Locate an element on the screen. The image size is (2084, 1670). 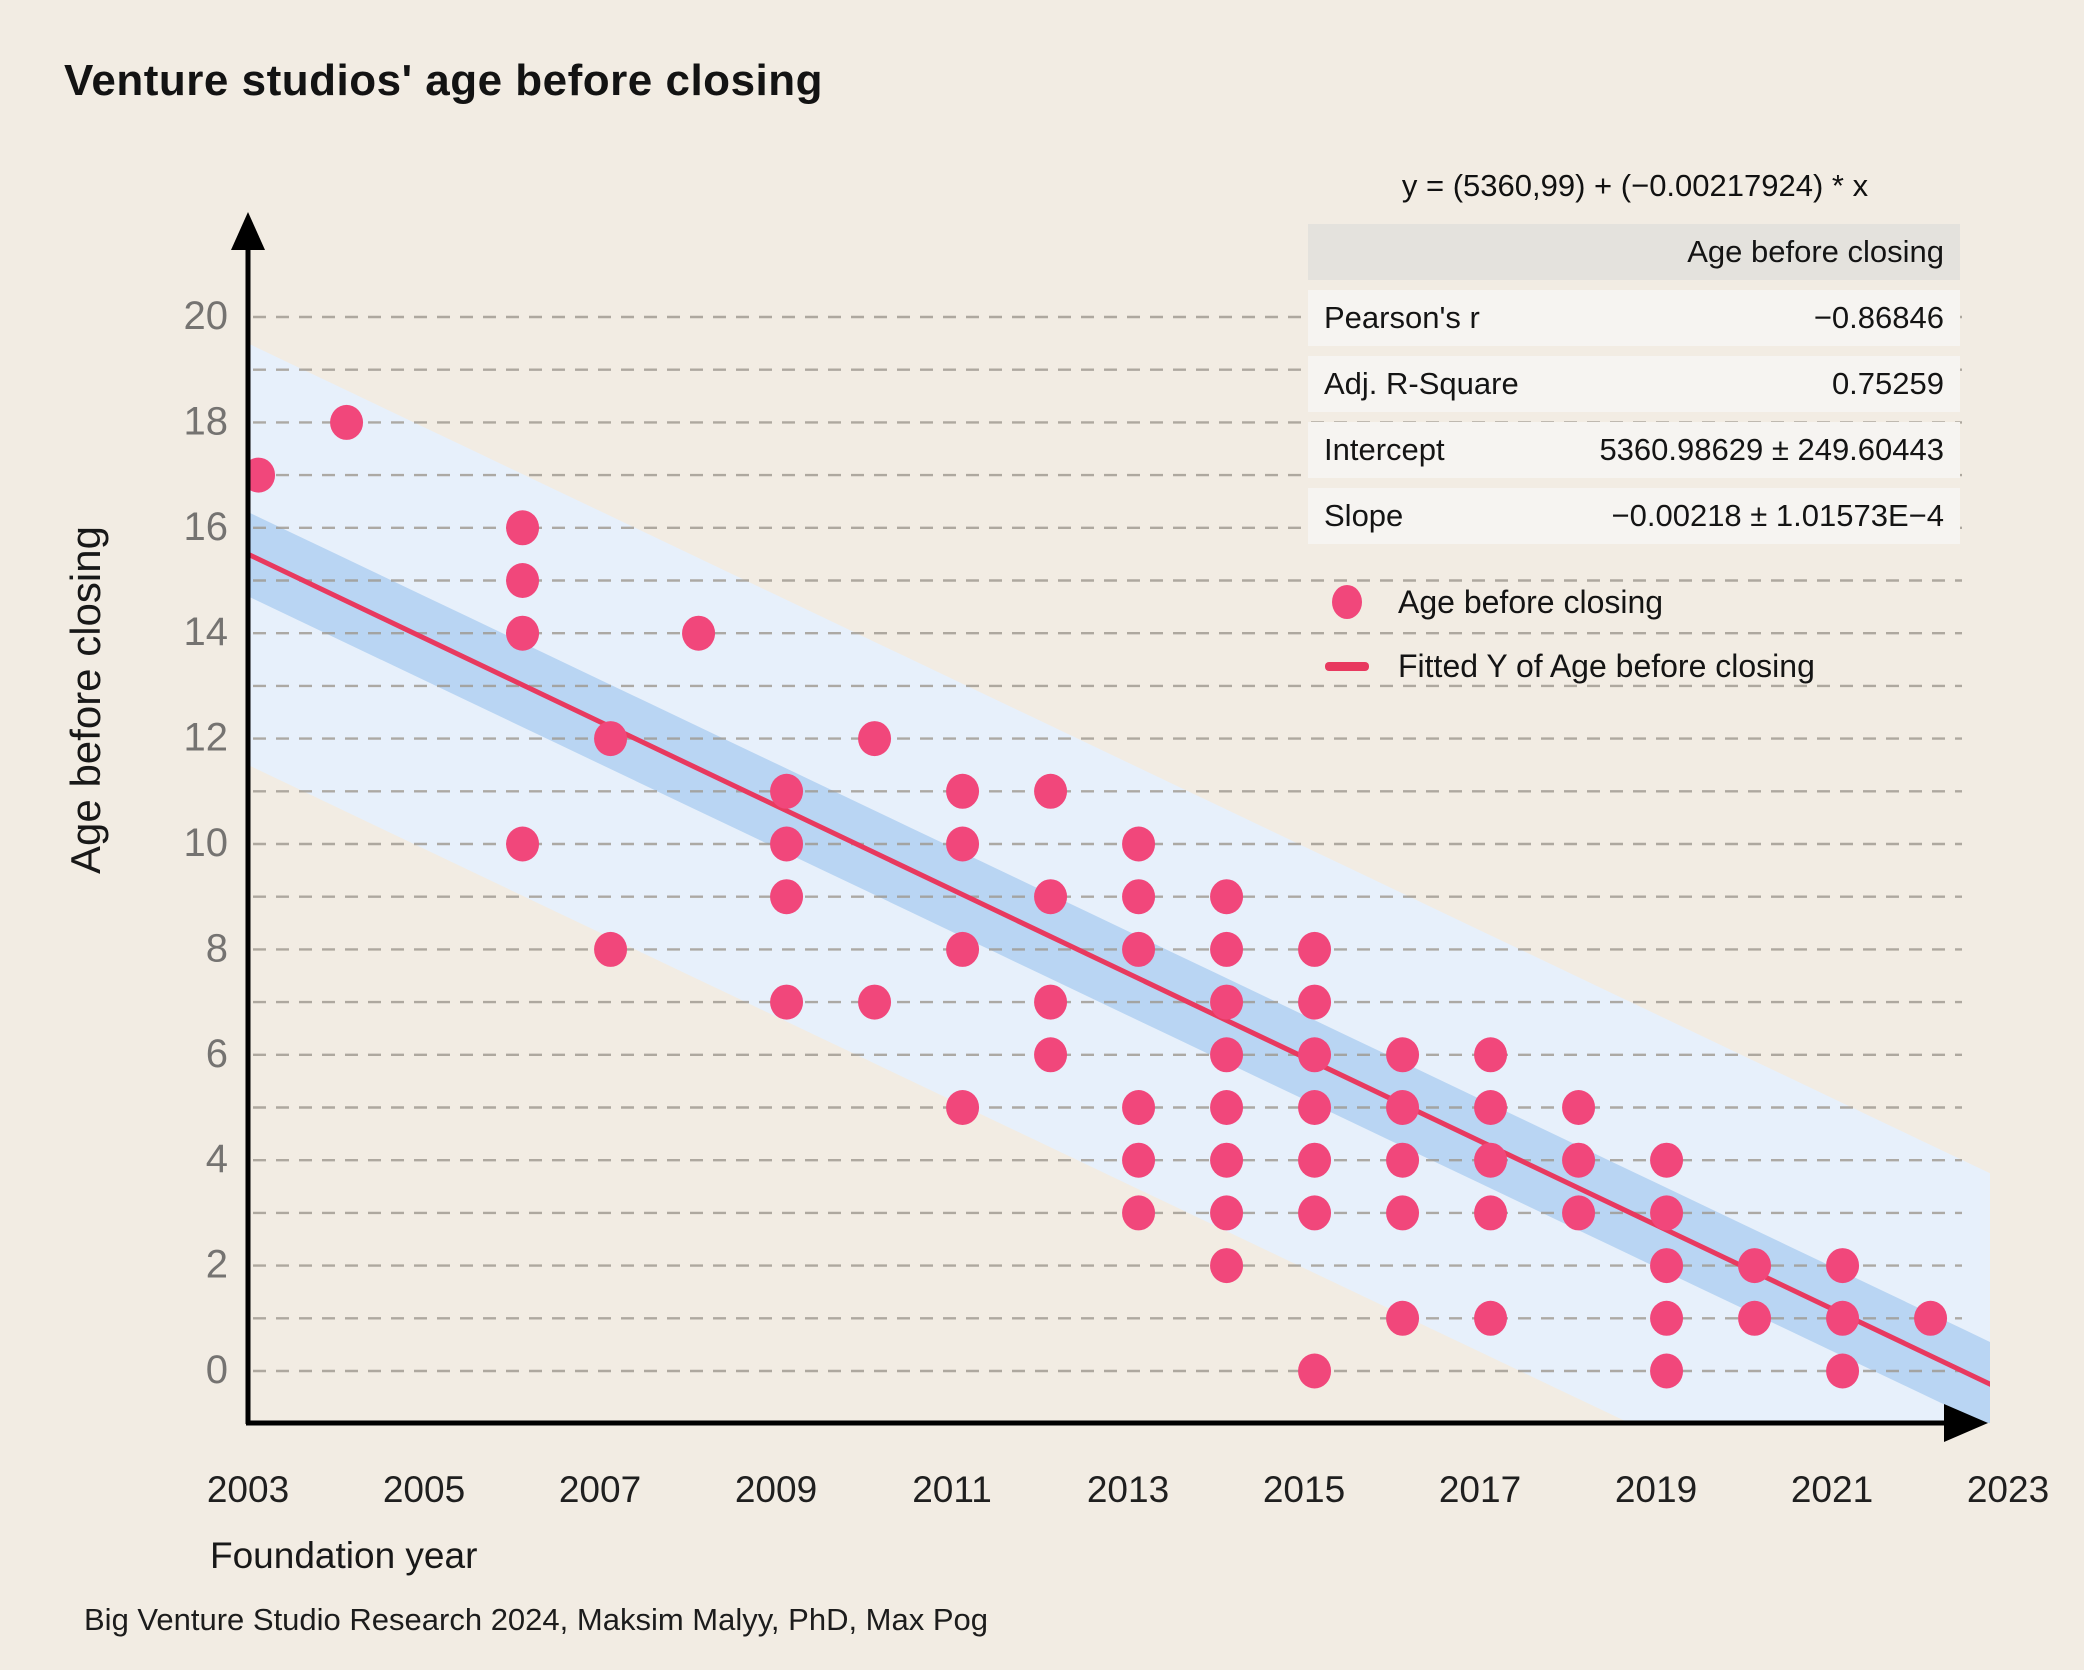
x-tick-label: 2017 is located at coordinates (1480, 1489).